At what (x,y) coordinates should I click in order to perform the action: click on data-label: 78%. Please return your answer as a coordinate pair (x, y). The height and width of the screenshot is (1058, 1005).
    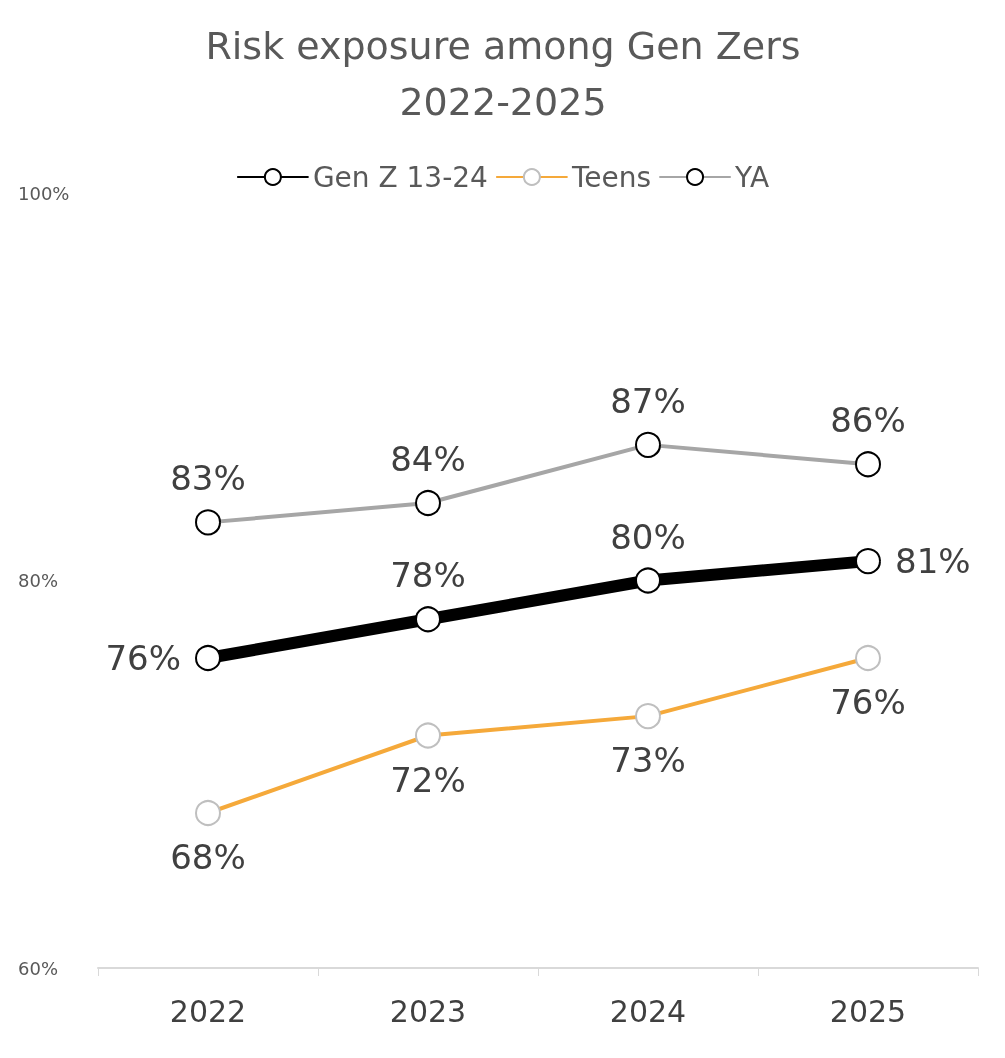
    Looking at the image, I should click on (428, 575).